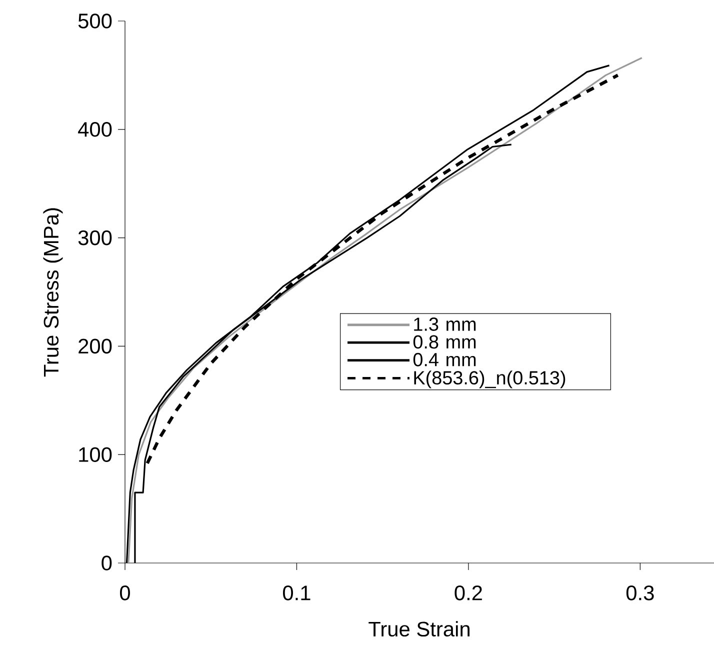 The width and height of the screenshot is (714, 668). I want to click on y-tick-label: 200, so click(95, 346).